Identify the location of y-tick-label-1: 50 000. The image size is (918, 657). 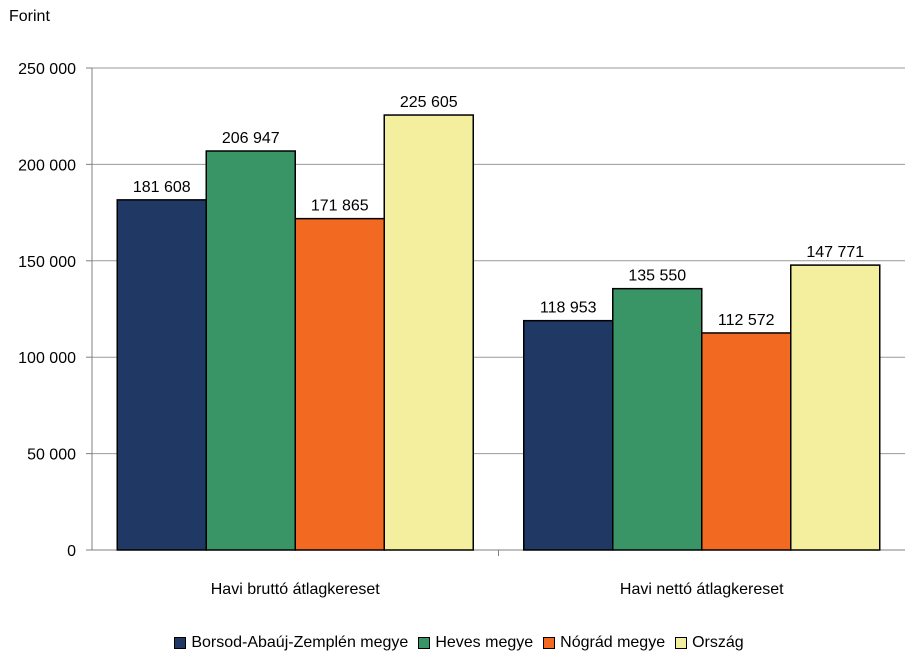
(51, 455).